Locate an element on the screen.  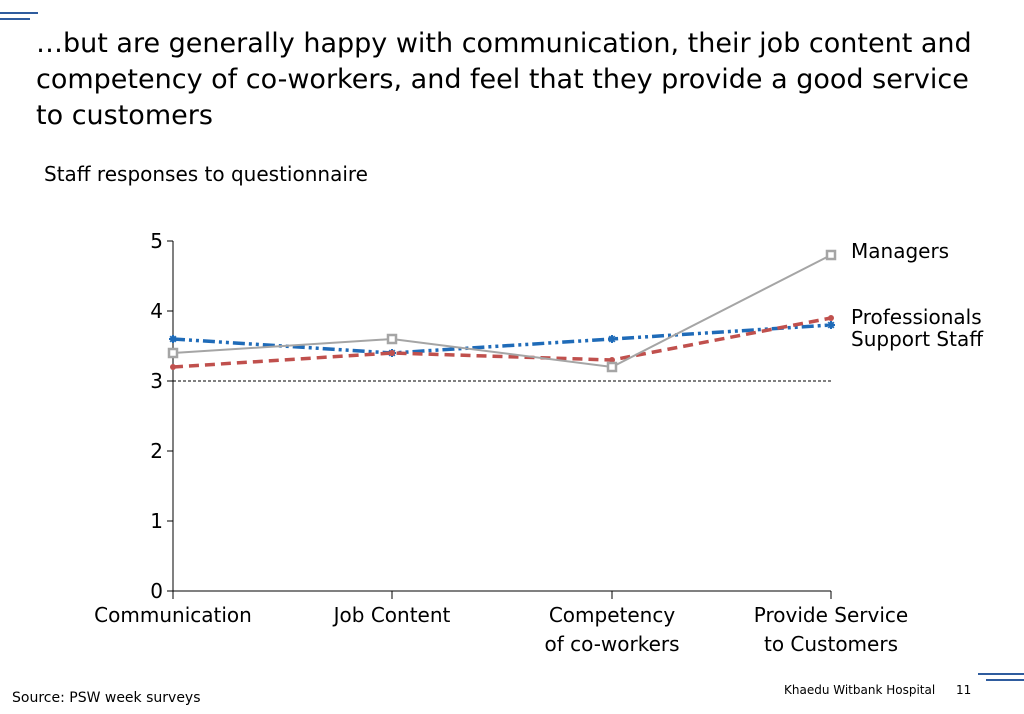
x-category-label: of co-workers is located at coordinates (611, 644).